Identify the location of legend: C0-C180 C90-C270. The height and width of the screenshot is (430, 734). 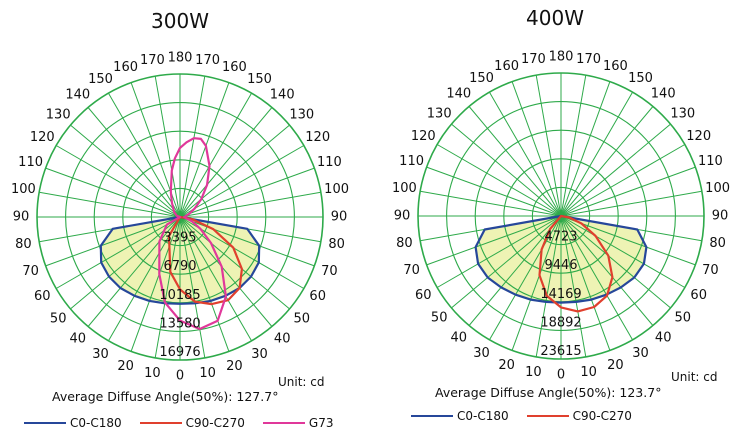
(530, 416).